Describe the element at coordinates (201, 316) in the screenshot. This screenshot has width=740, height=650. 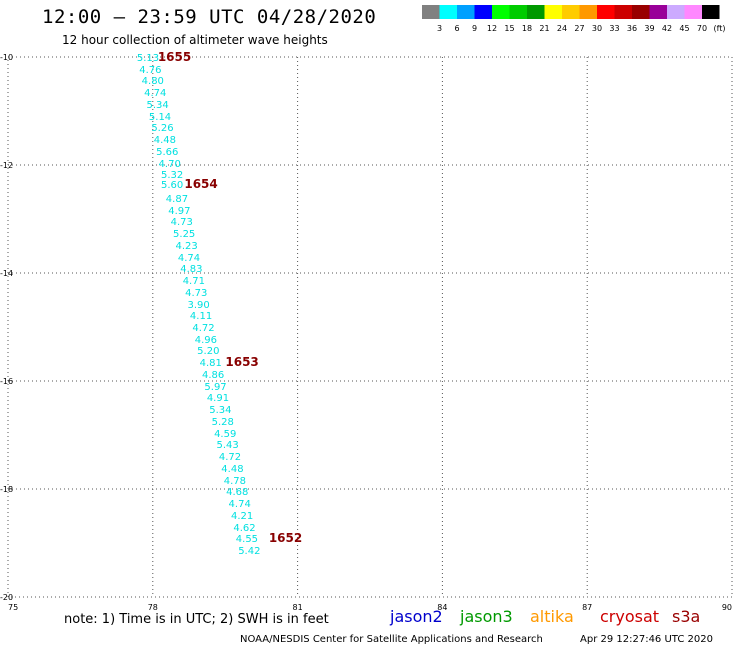
I see `swh-point: 4.11` at that location.